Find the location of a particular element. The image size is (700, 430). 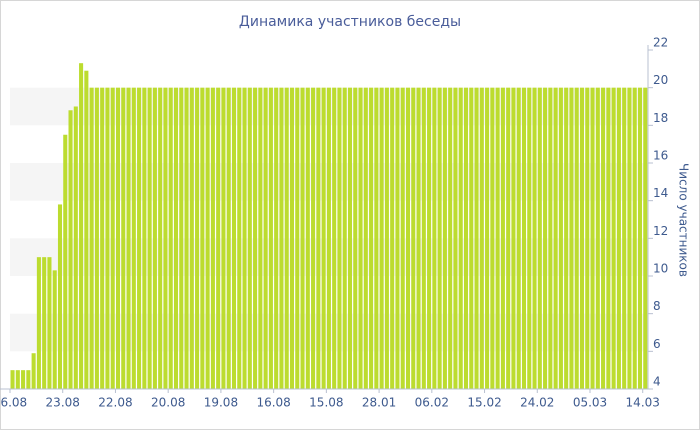

x-tick-label: 20.08 is located at coordinates (168, 403).